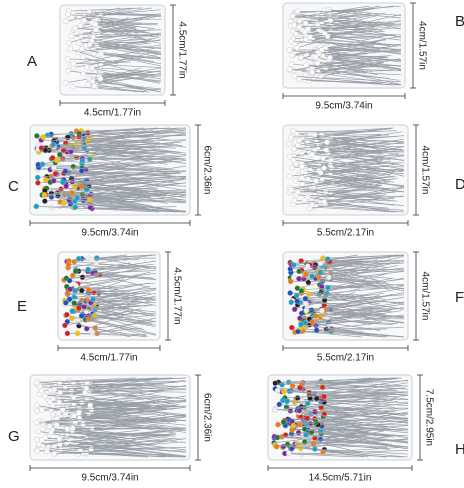 The image size is (464, 488). I want to click on width-label: 5.5cm/2.17in, so click(345, 358).